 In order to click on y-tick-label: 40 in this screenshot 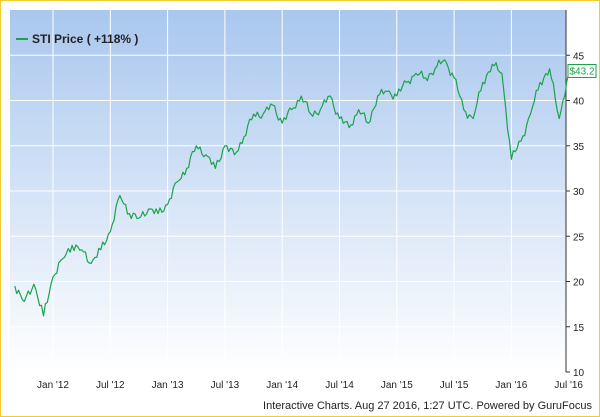, I will do `click(579, 102)`.